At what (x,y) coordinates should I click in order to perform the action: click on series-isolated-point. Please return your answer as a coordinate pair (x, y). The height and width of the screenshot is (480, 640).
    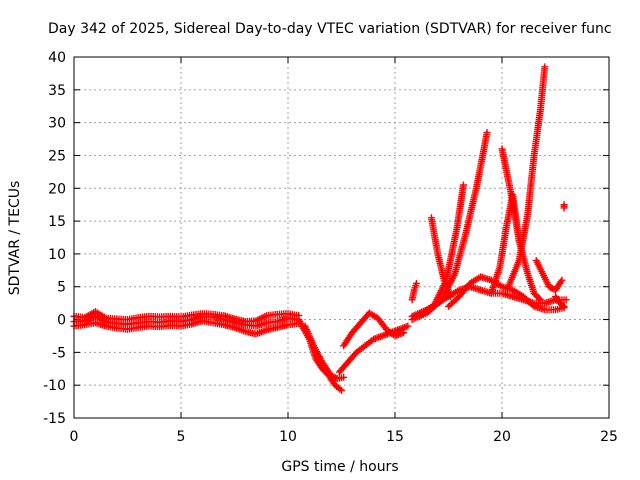
    Looking at the image, I should click on (564, 206).